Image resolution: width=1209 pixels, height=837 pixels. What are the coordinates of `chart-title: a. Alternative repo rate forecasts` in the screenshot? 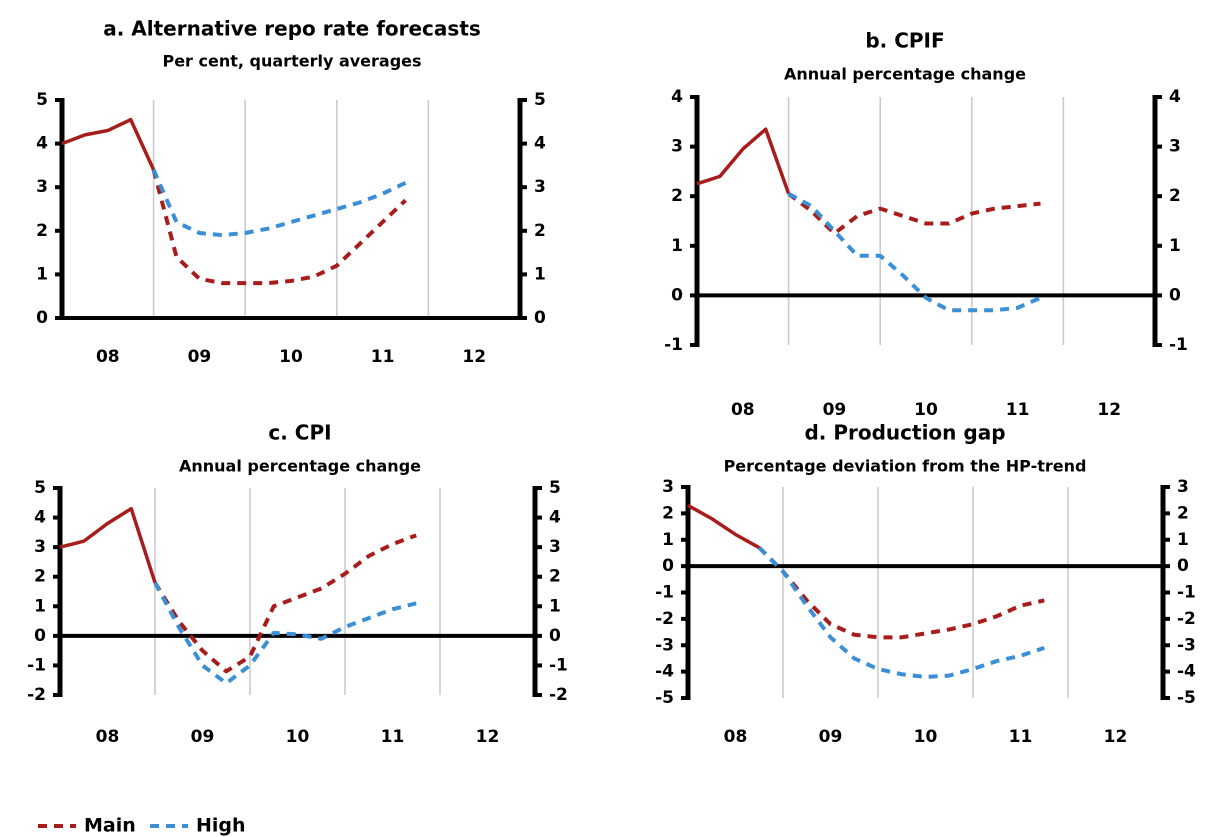 It's located at (292, 29).